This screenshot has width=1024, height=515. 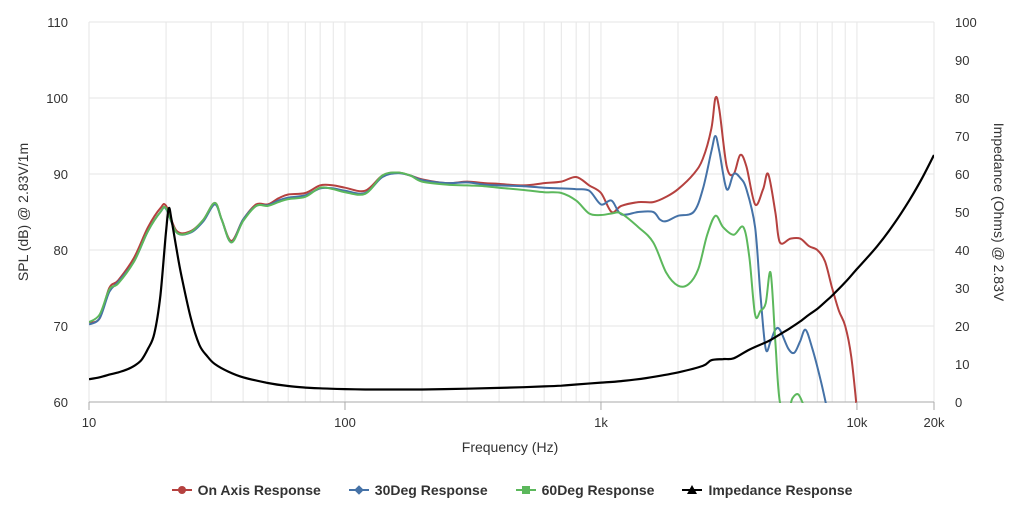 What do you see at coordinates (598, 490) in the screenshot?
I see `legend-label: 60Deg Response` at bounding box center [598, 490].